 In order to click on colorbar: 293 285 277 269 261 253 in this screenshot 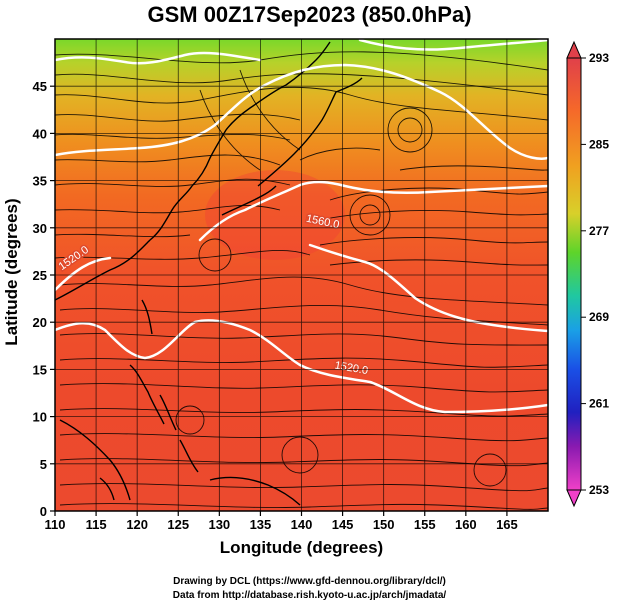, I will do `click(587, 274)`.